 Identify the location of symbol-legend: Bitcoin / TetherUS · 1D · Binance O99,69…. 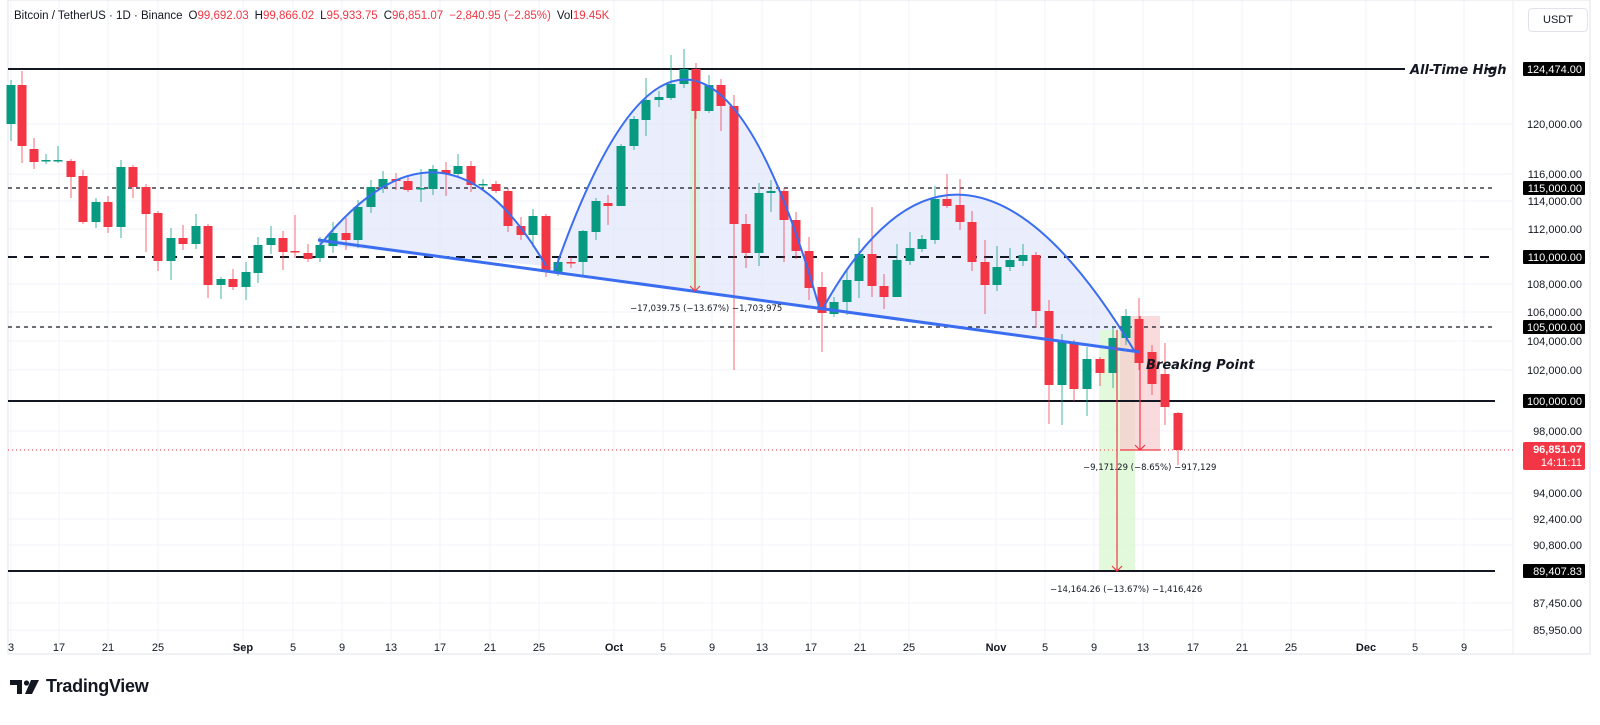
(312, 16).